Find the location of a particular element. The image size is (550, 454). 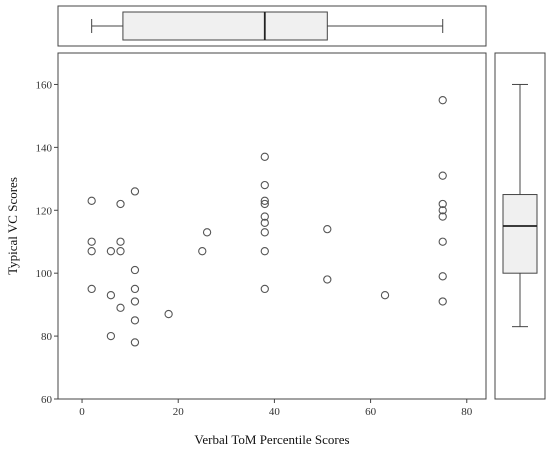

x-tick-label: 20 is located at coordinates (179, 412).